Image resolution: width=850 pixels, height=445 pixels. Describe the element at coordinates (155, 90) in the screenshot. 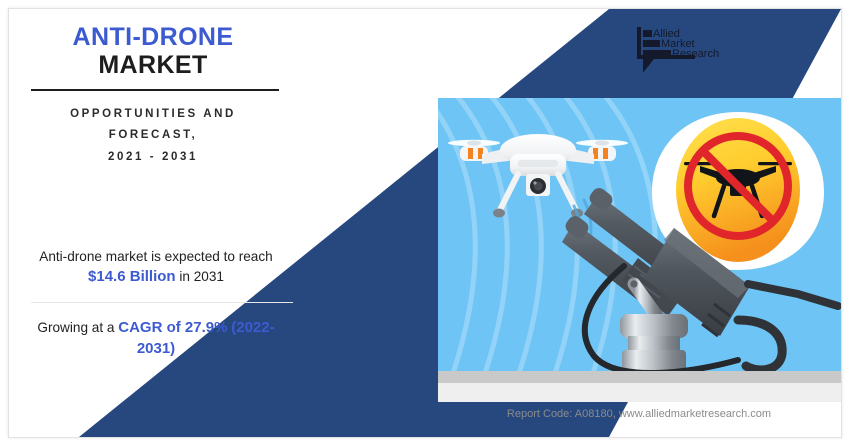

I see `title-divider` at that location.